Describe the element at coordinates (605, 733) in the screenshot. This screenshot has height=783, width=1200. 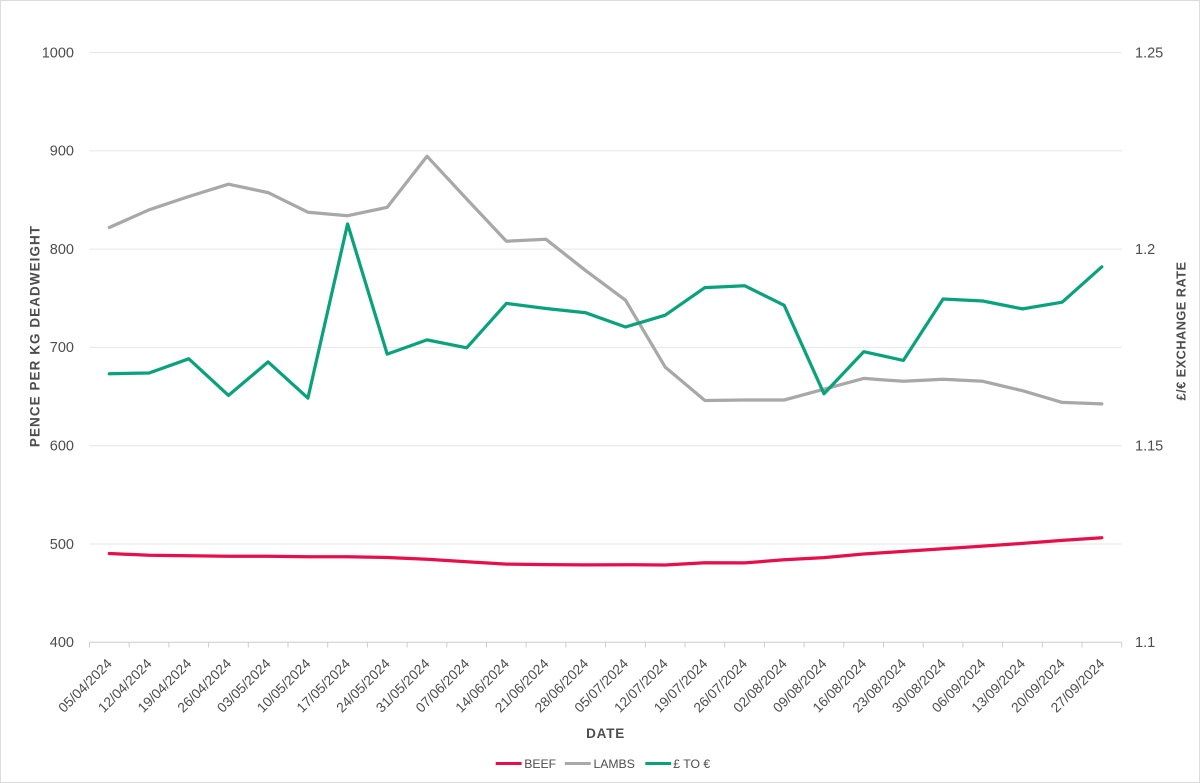
I see `svg-text: DATE` at that location.